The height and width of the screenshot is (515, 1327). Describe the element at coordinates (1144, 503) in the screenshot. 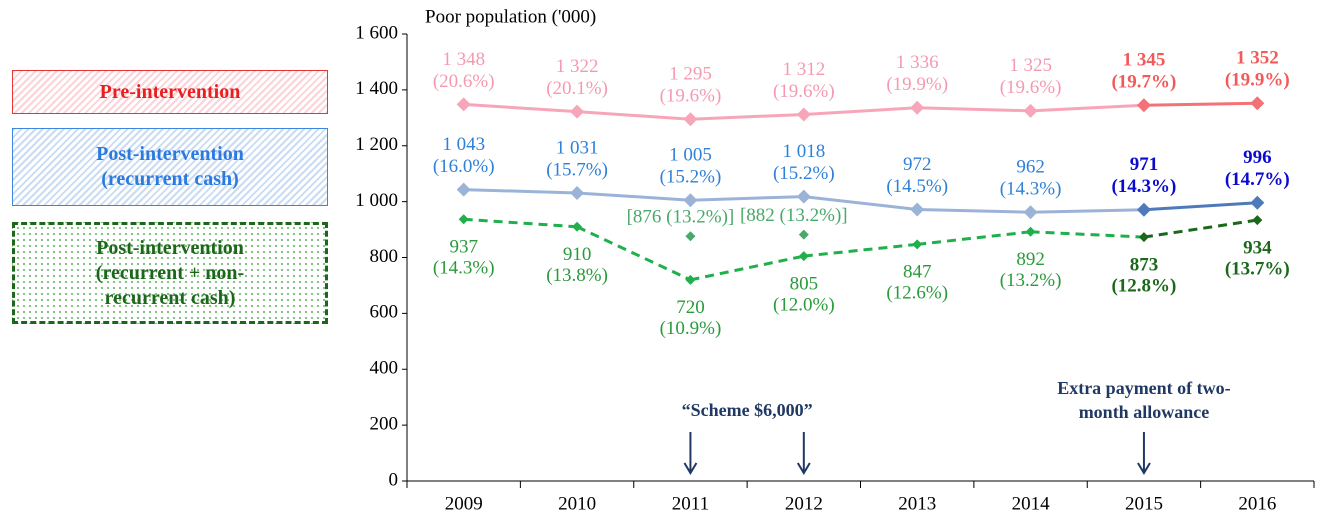

I see `x-tick-label: 2015` at that location.